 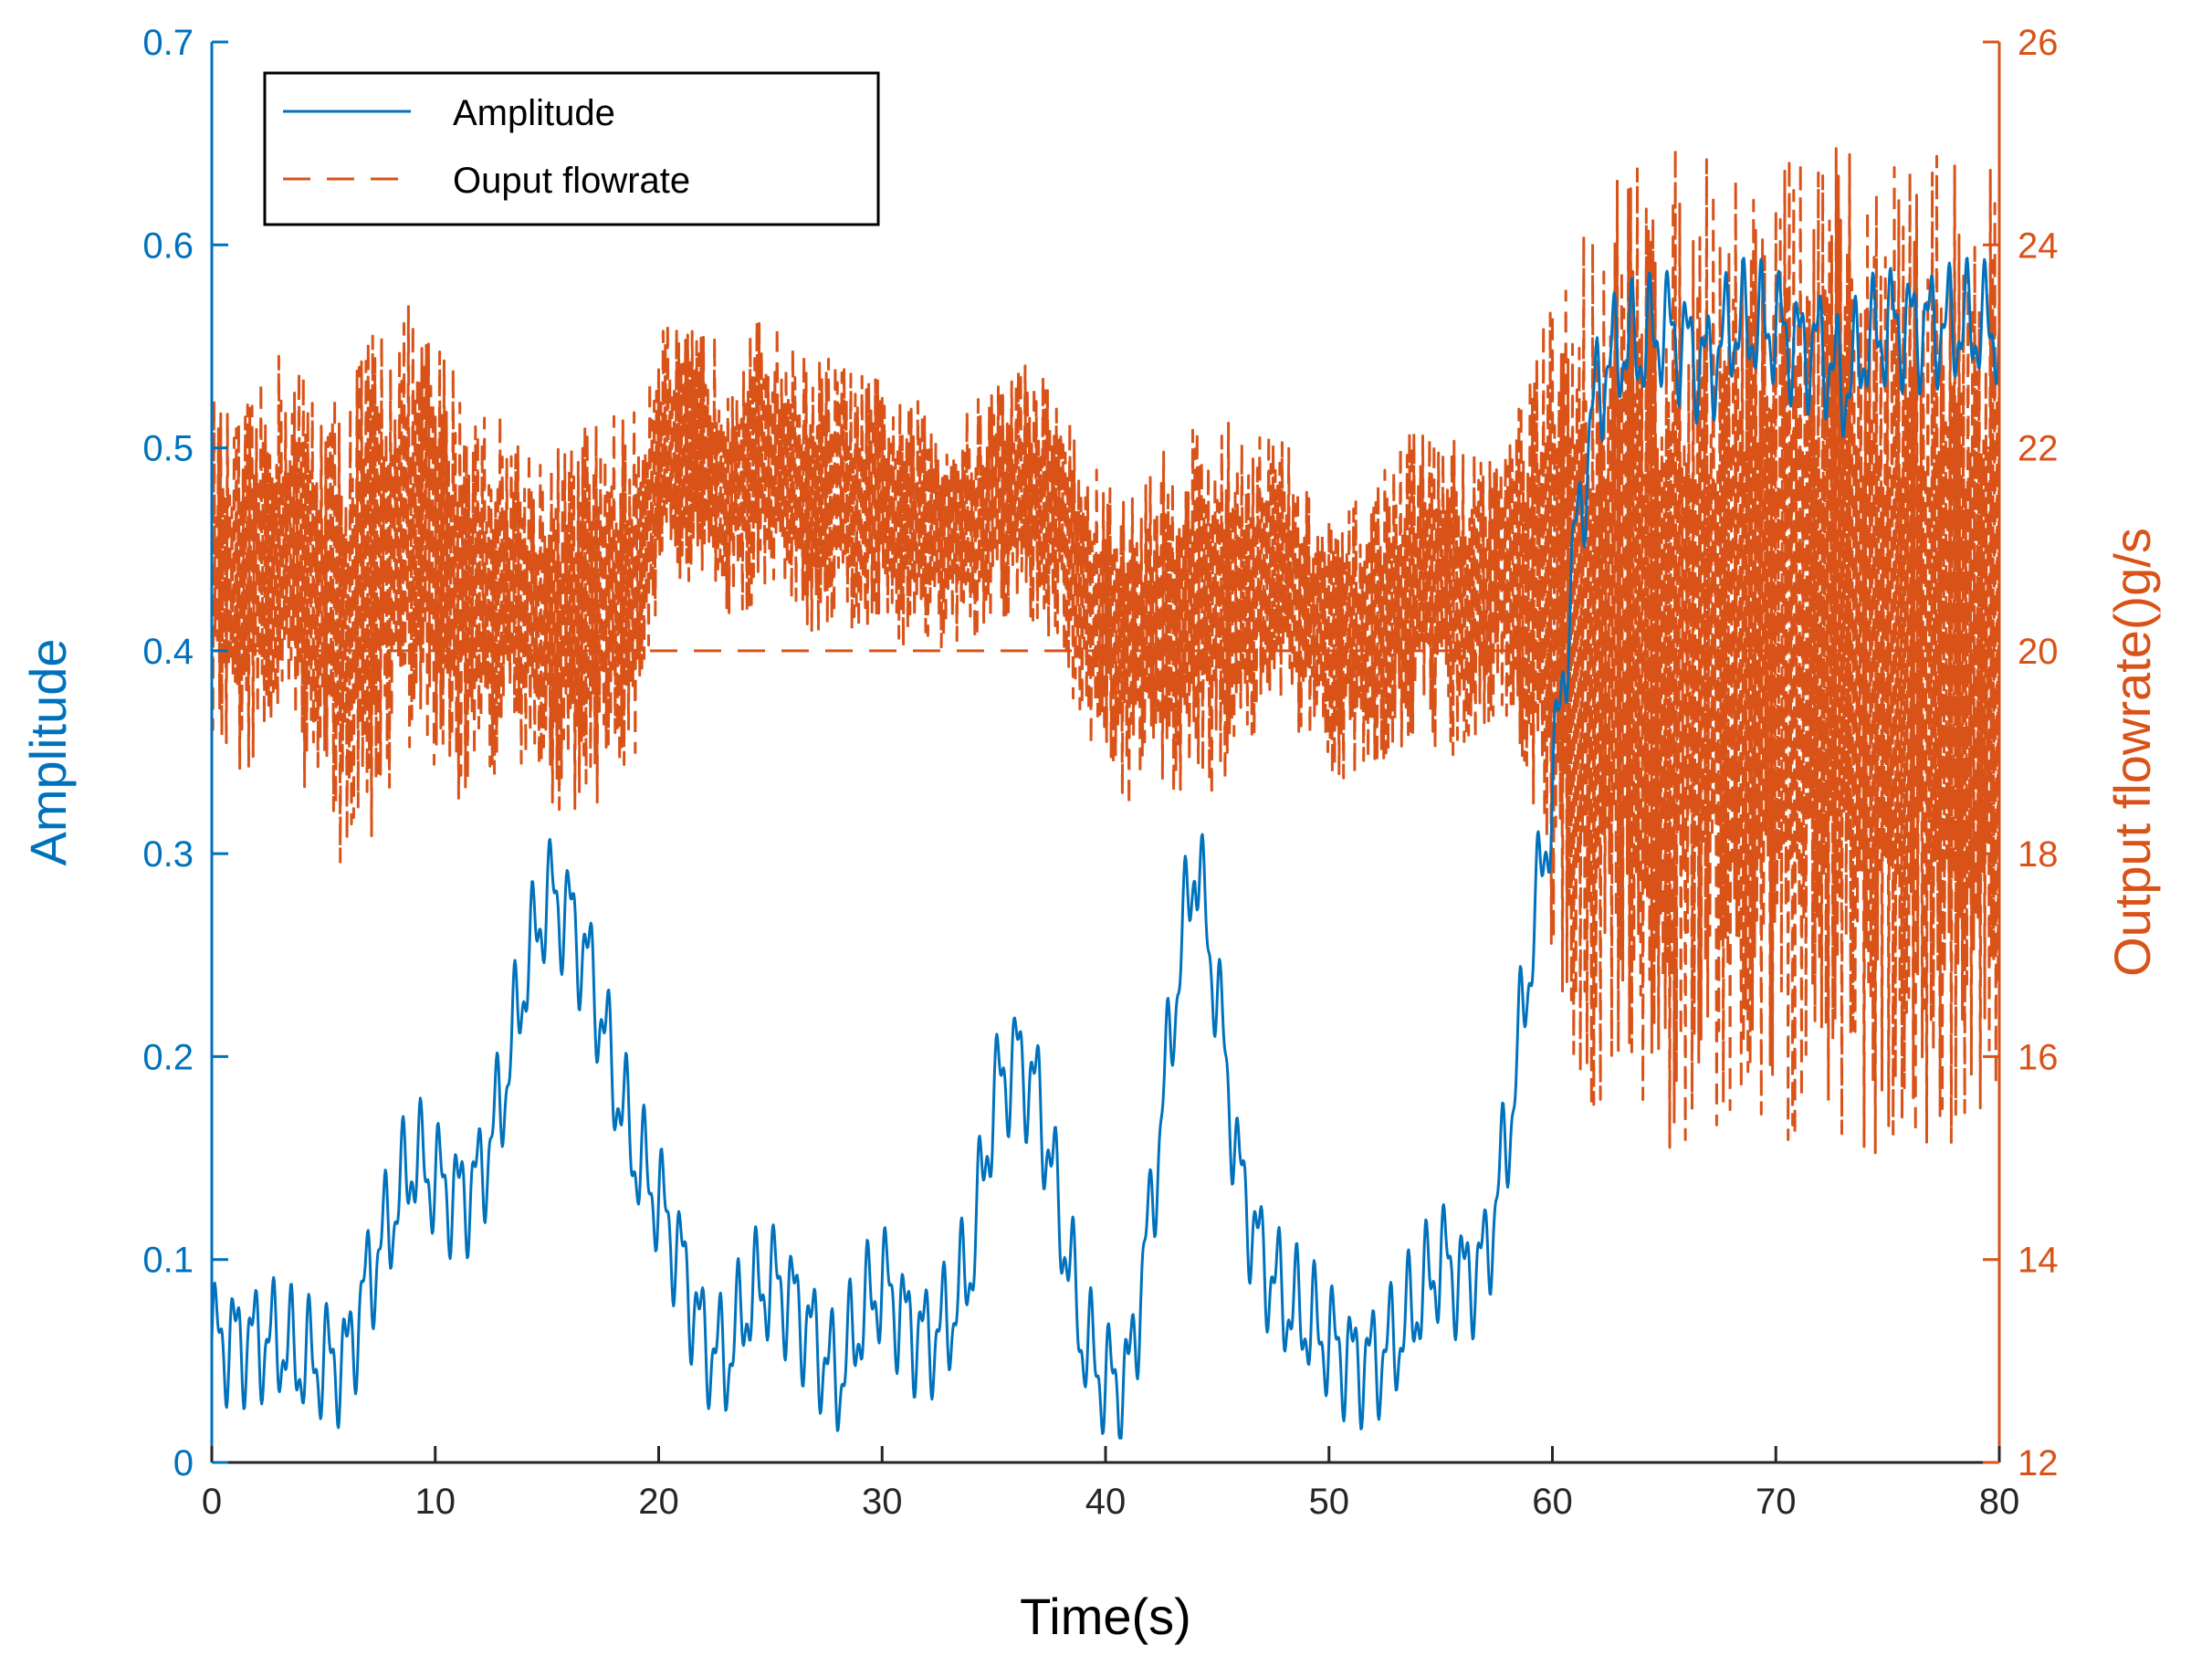 I want to click on right-y-axis-label: Output flowrate()g/s, so click(x=2132, y=752).